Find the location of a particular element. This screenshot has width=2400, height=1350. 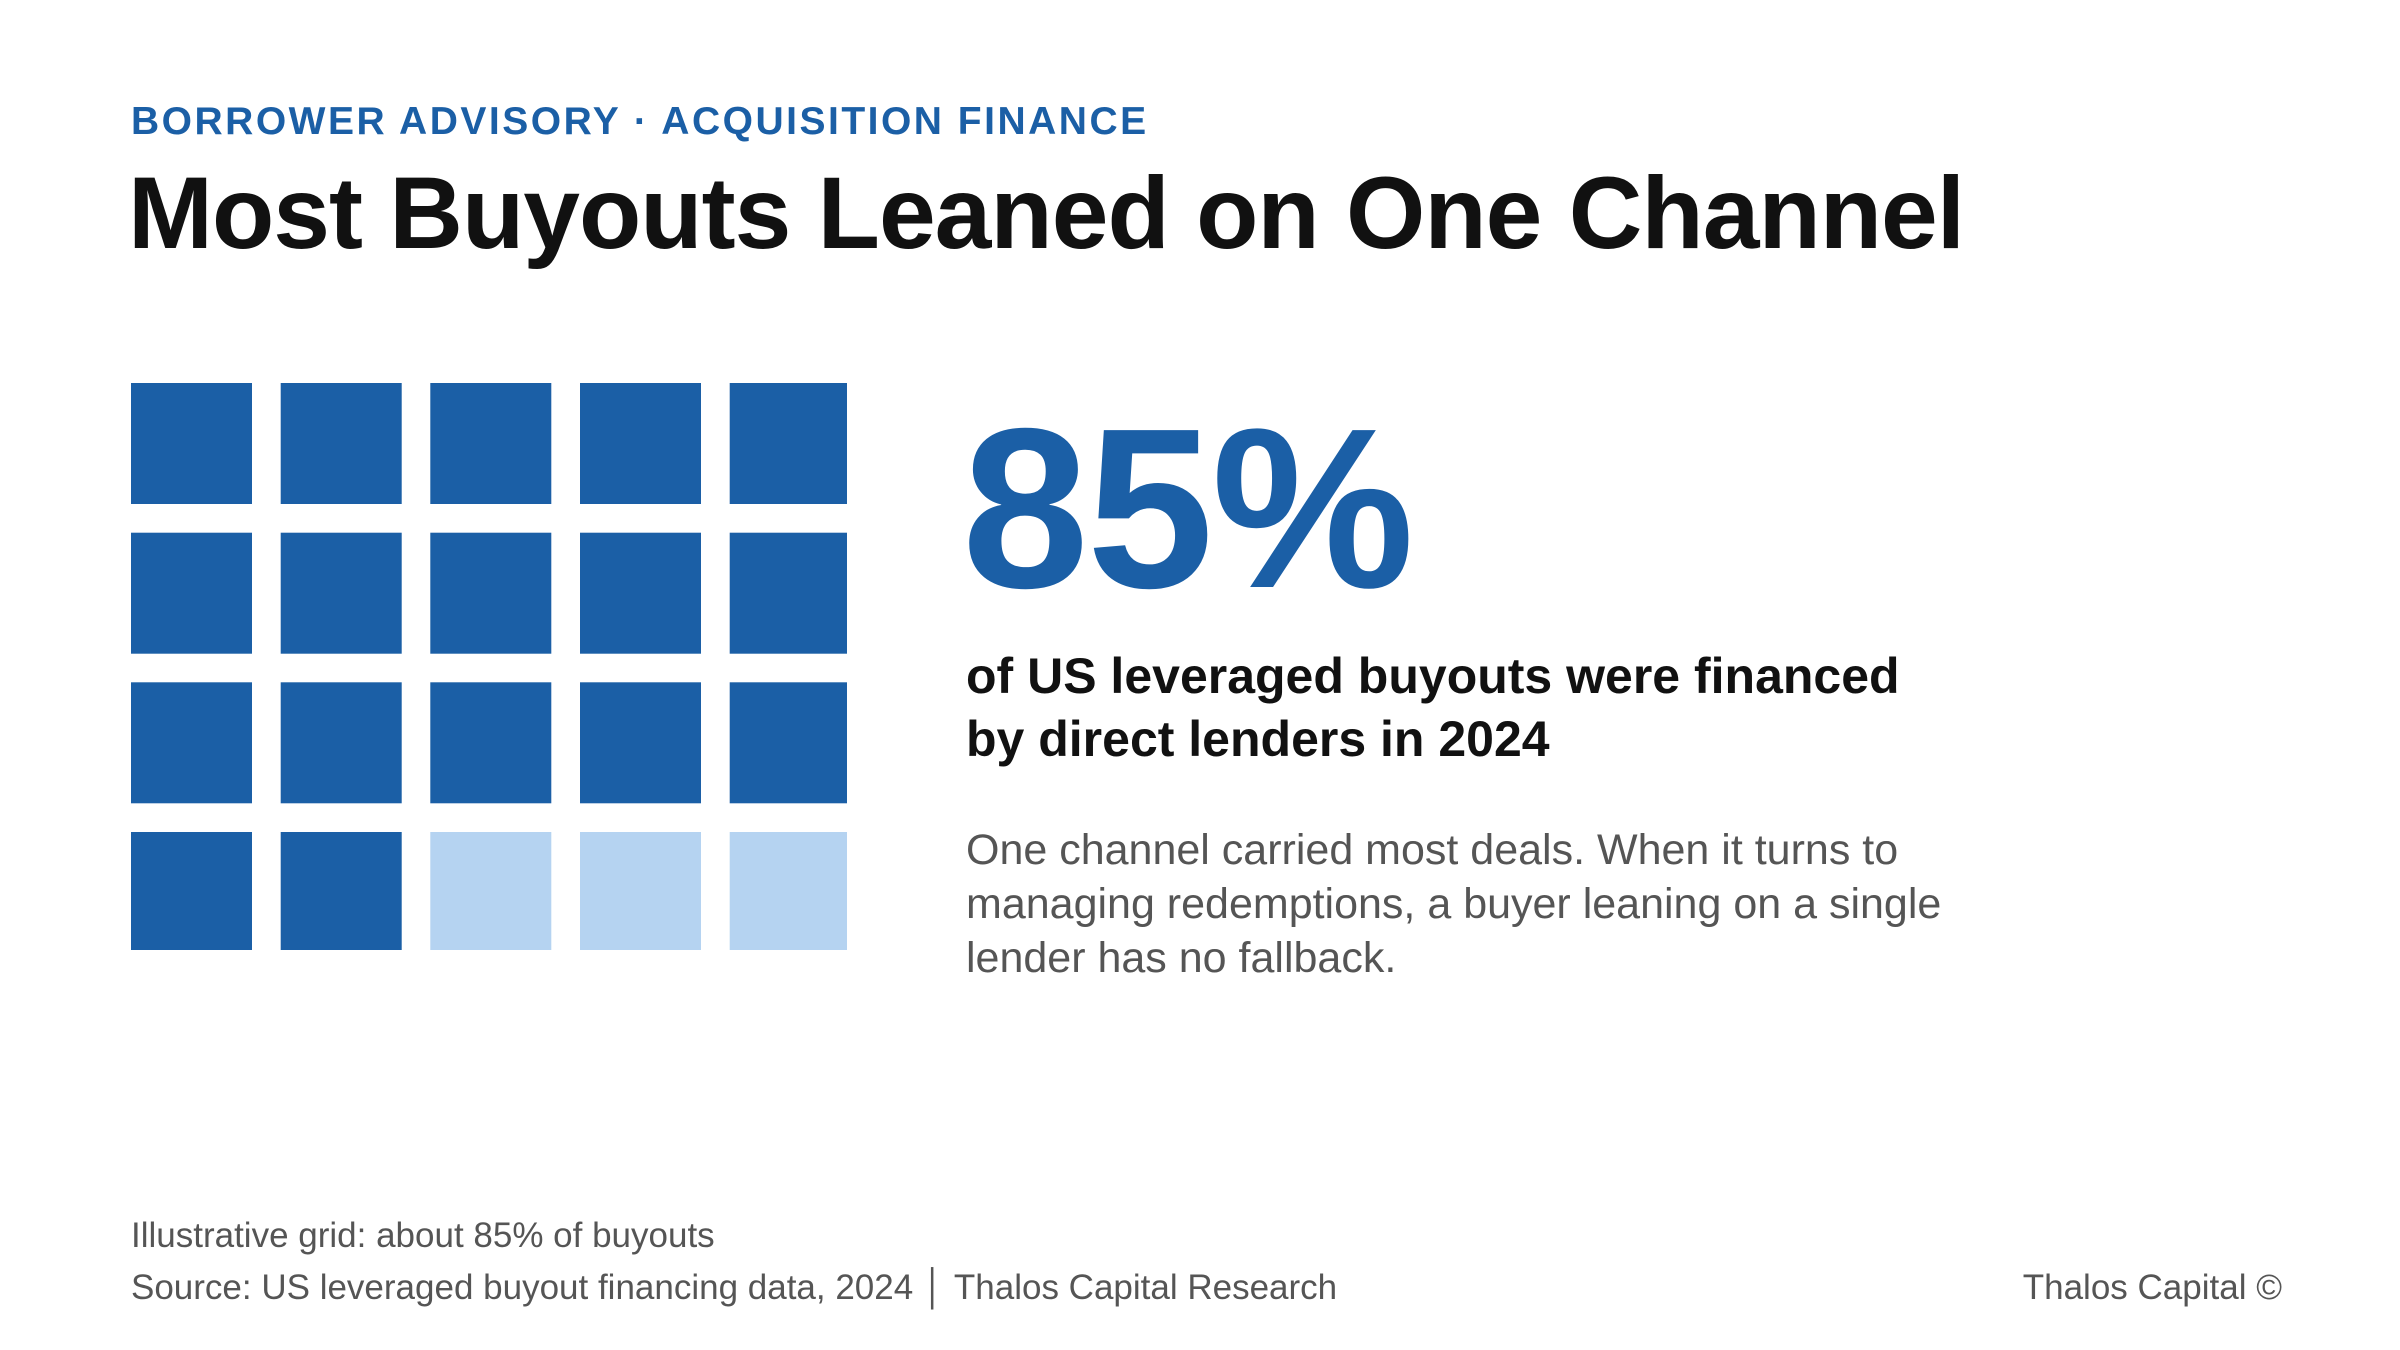

waffle-chart is located at coordinates (489, 666).